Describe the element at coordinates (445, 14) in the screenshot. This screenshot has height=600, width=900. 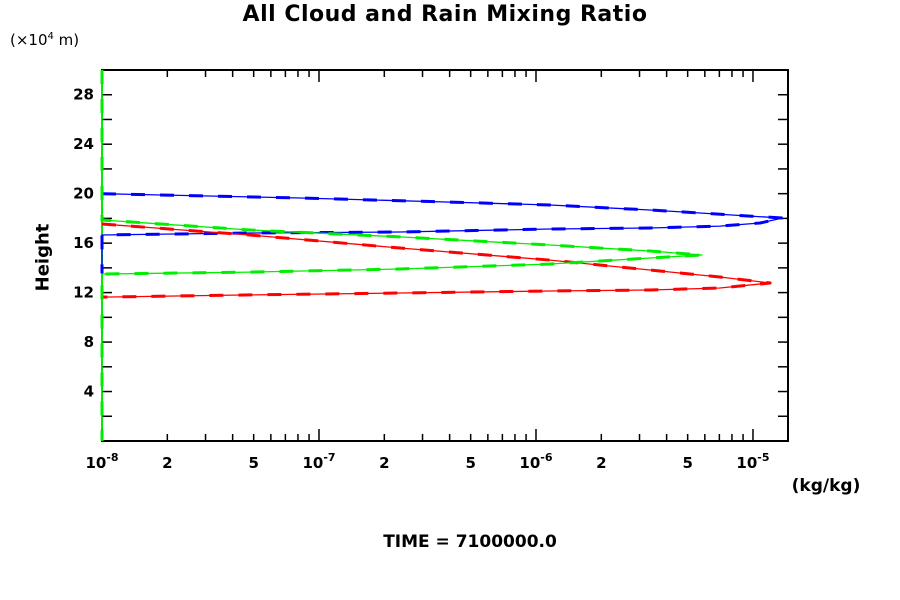
I see `chart-title: All Cloud and Rain Mixing Ratio` at that location.